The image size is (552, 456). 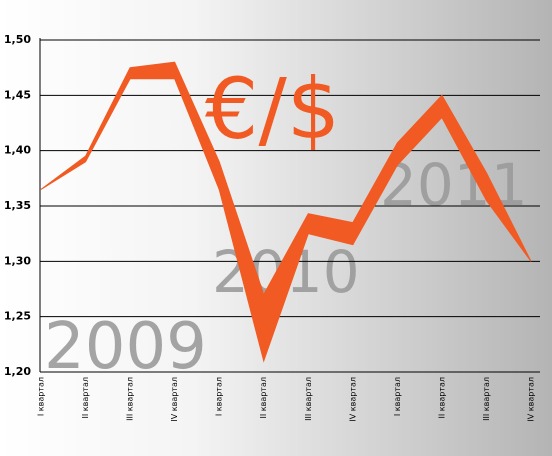 What do you see at coordinates (272, 109) in the screenshot?
I see `chart-title: €/$` at bounding box center [272, 109].